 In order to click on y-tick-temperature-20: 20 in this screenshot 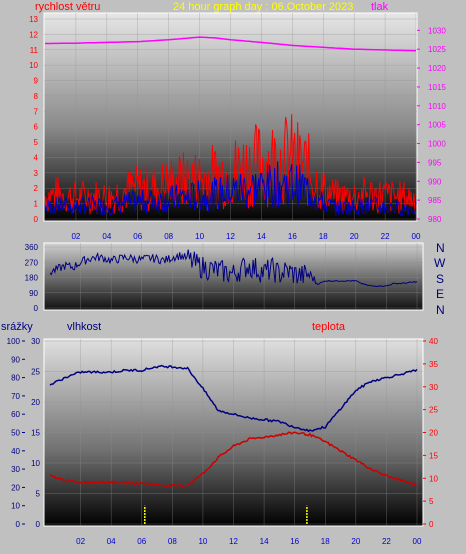, I will do `click(433, 433)`.